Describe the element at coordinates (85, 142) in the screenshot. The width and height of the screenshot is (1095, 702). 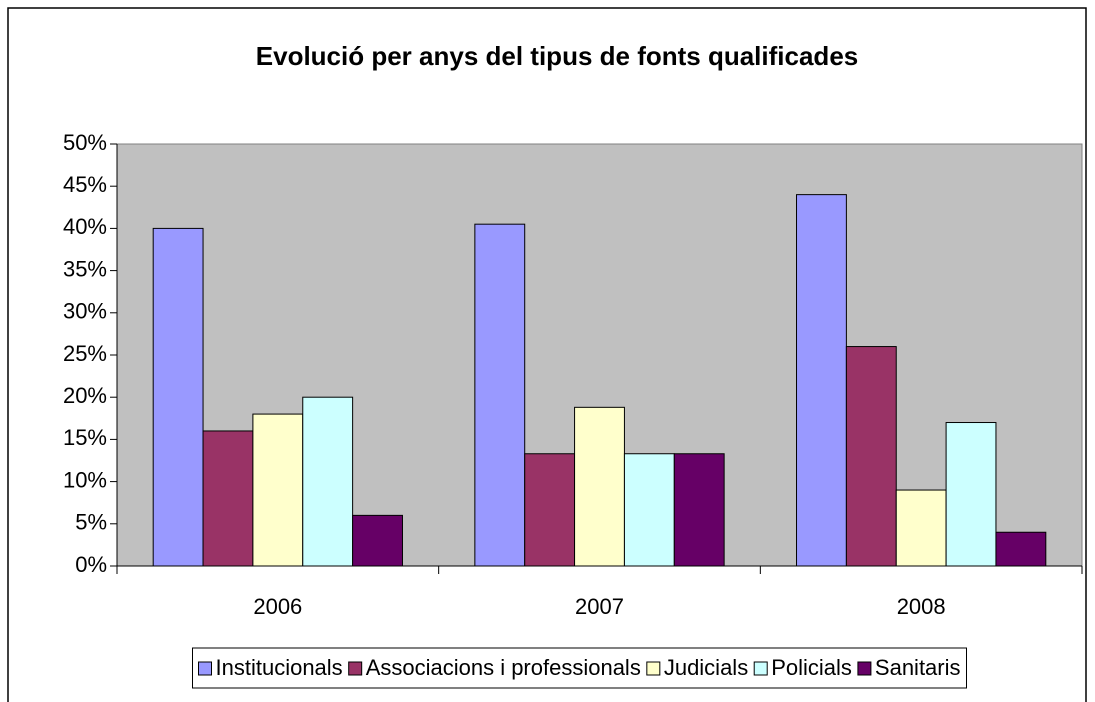
I see `y-tick-label: 50%` at that location.